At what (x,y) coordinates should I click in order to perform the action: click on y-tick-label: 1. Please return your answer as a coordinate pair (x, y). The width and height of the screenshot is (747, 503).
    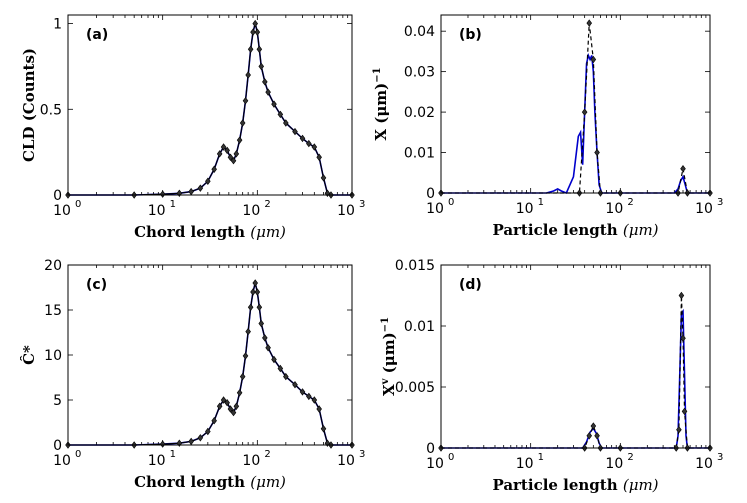
    Looking at the image, I should click on (57, 25).